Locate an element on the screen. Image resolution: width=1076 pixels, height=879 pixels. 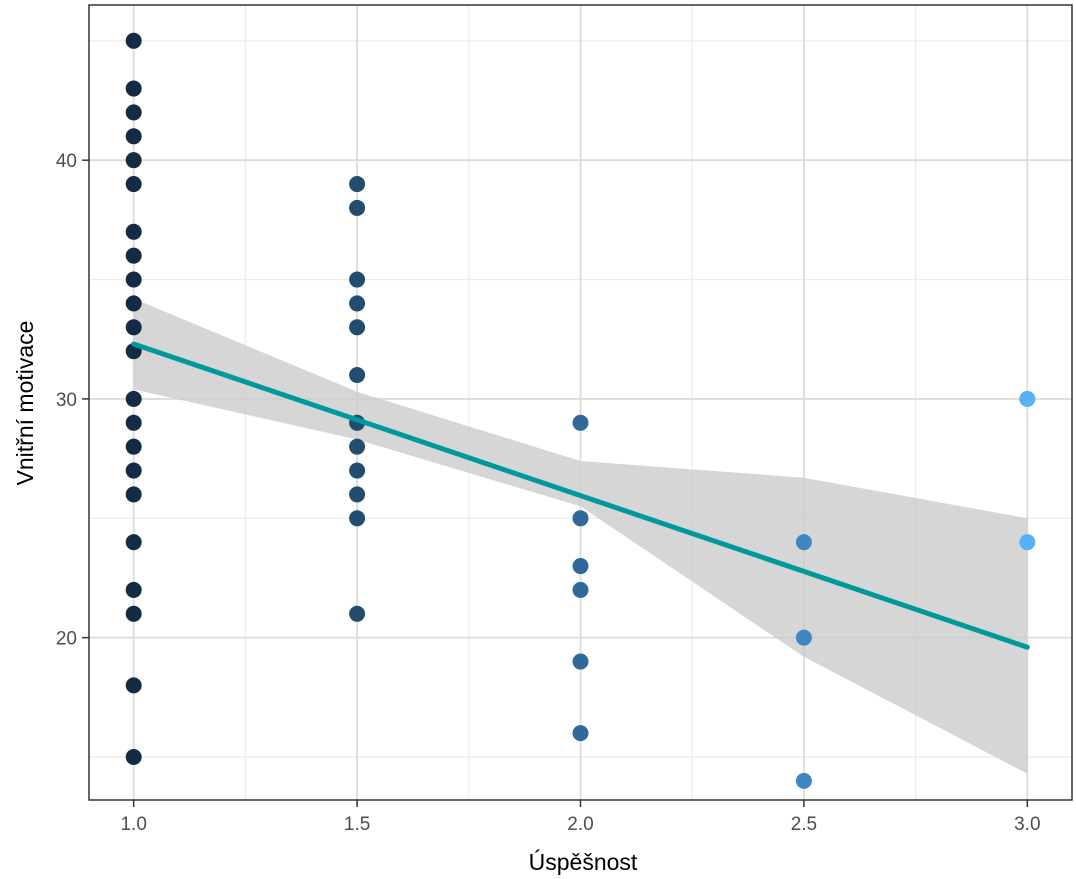
y-tick-label: 40 is located at coordinates (66, 161).